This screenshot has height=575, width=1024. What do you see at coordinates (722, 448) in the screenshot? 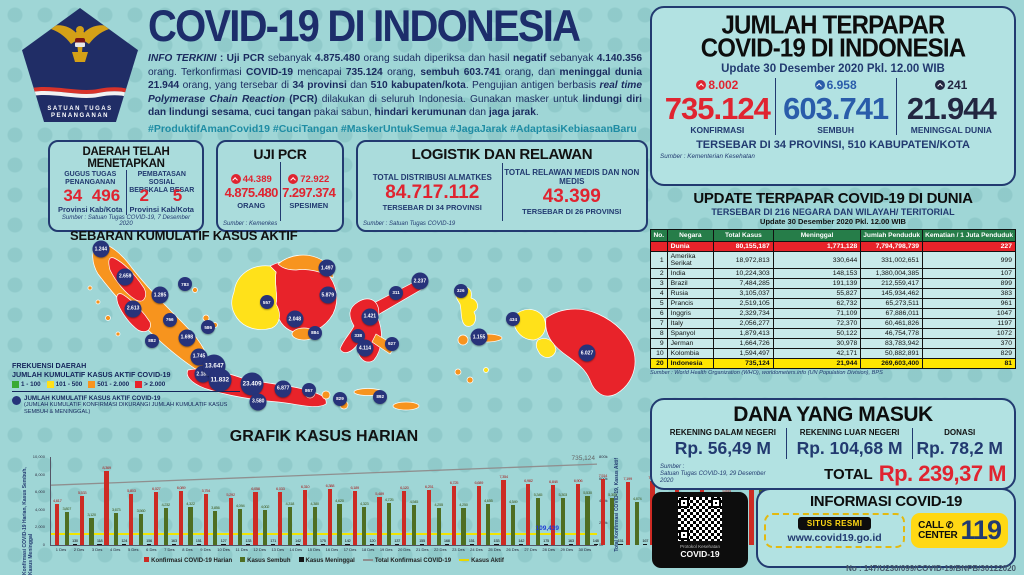
I see `dana-value: Rp. 56,49 M` at bounding box center [722, 448].